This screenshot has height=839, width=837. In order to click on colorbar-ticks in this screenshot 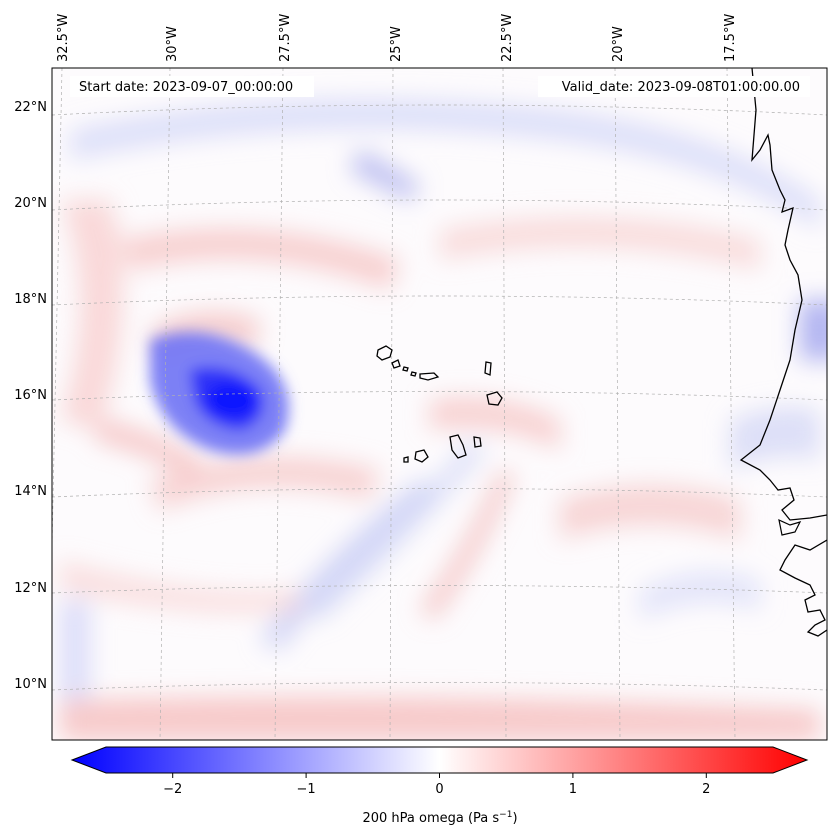, I will do `click(439, 775)`.